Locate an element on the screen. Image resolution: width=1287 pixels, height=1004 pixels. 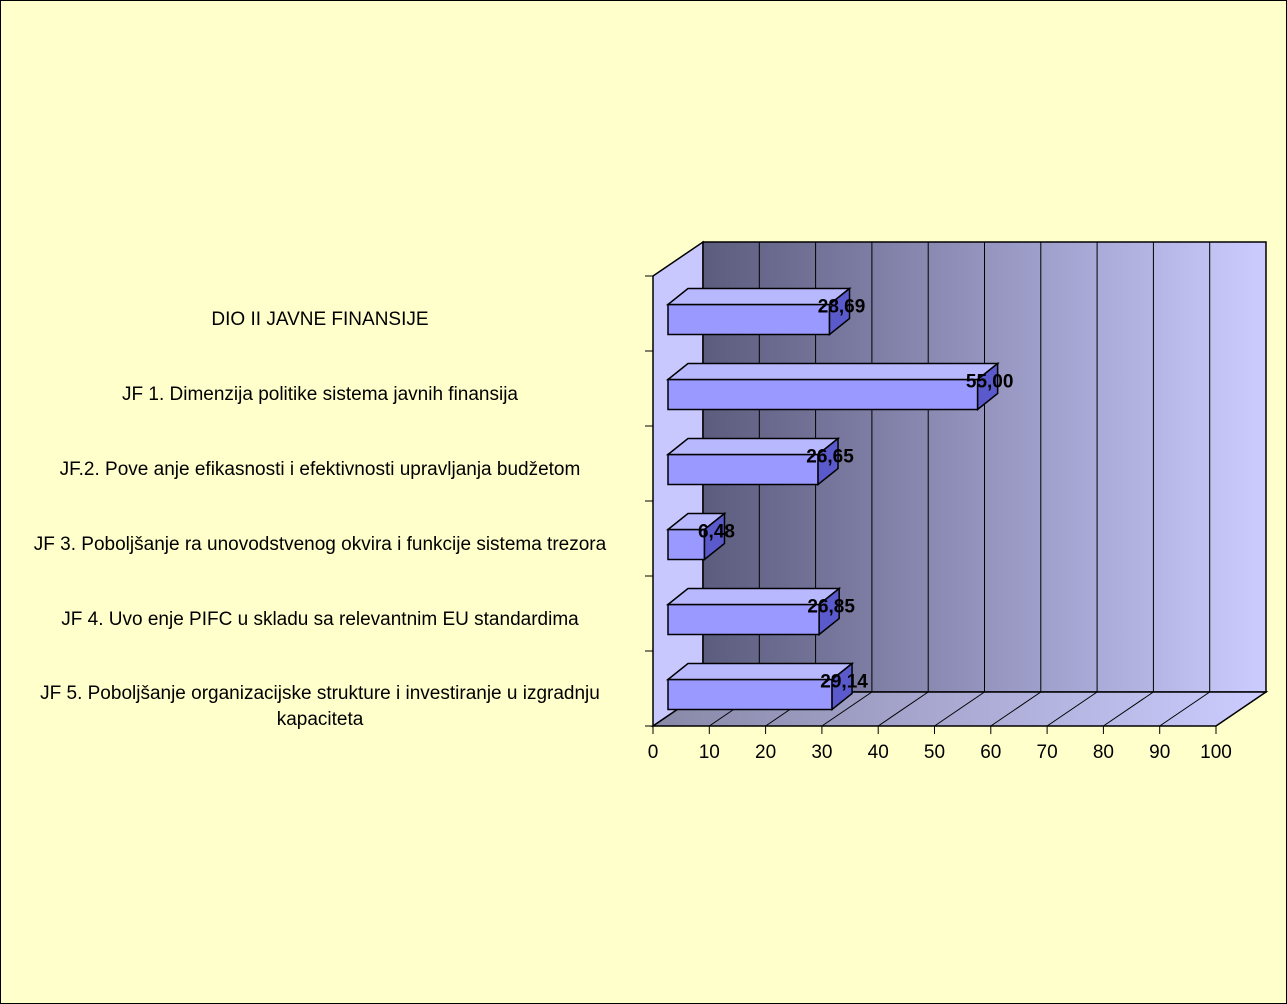
data-label: 6,48 is located at coordinates (716, 532).